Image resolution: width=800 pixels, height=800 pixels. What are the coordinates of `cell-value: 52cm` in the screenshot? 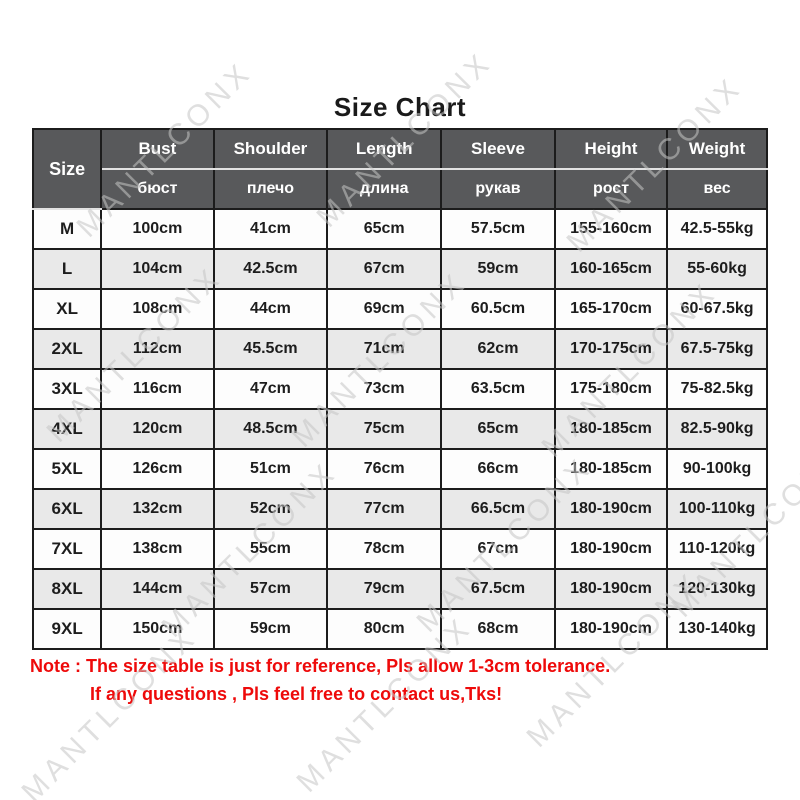 It's located at (270, 509).